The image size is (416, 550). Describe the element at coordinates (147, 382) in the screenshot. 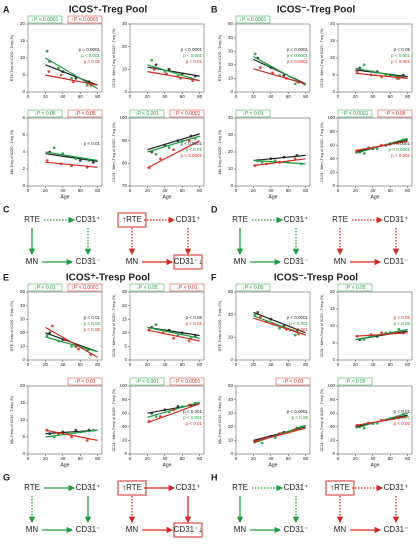

I see `p-tag: ↑P < 0.001` at that location.